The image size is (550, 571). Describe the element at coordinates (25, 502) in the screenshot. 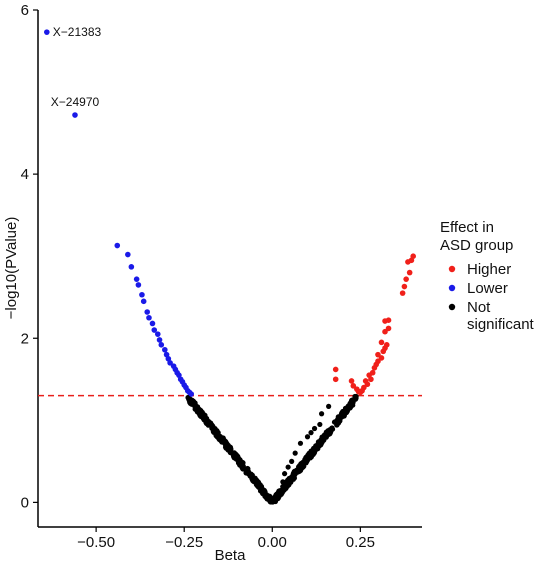

I see `y-tick-label: 0` at that location.